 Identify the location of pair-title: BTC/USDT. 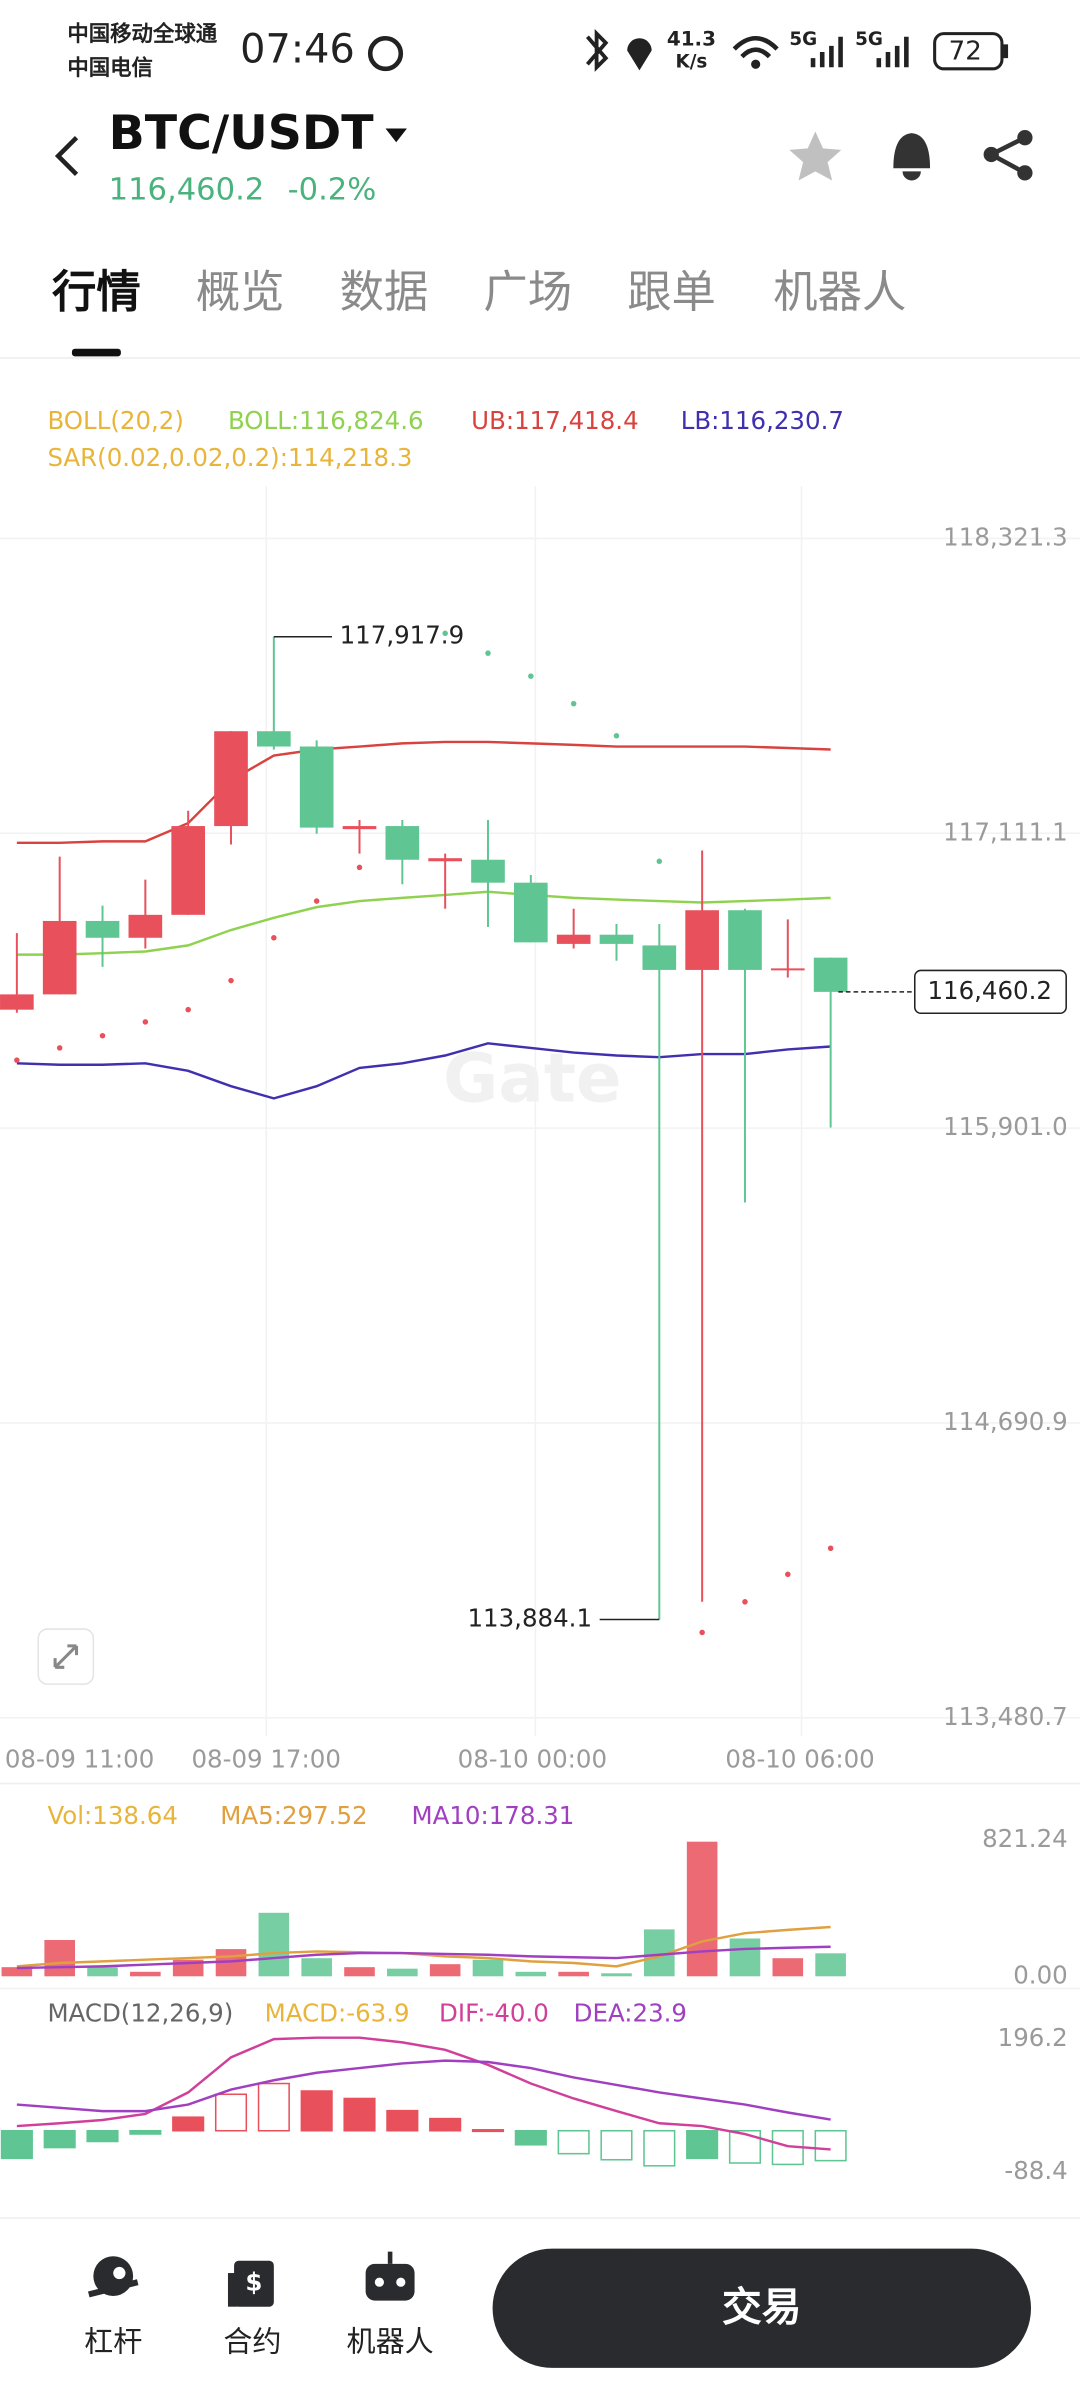
(242, 133).